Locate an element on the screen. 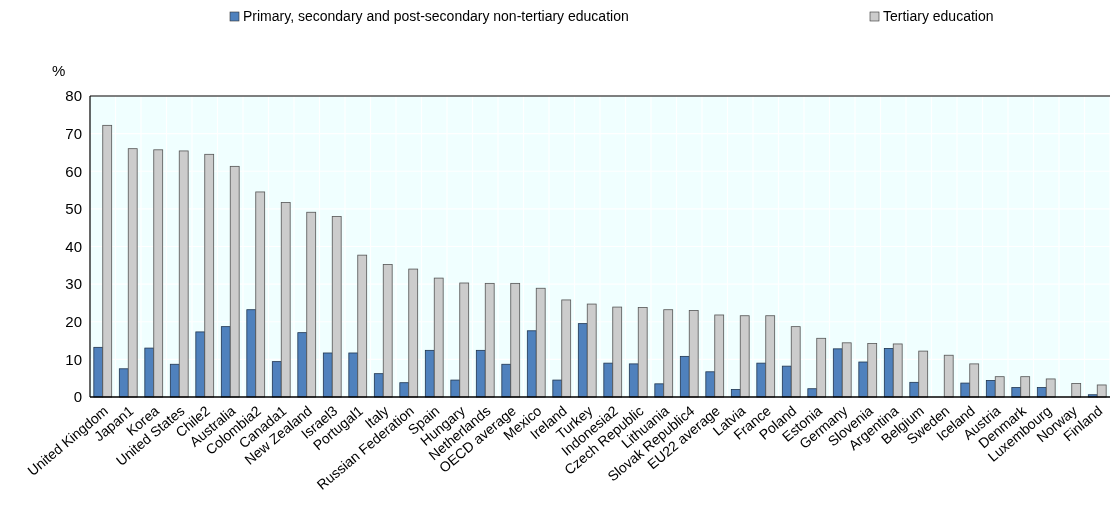 The width and height of the screenshot is (1117, 514). y-tick-label: 0 is located at coordinates (77, 397).